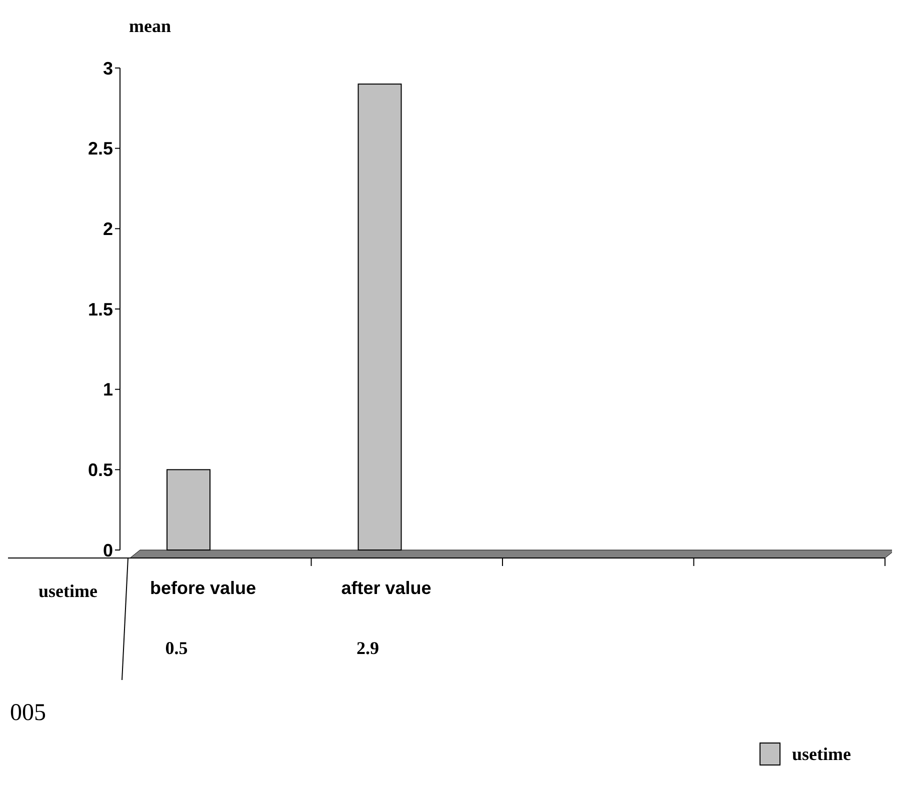  I want to click on y-tick-label: 2, so click(107, 228).